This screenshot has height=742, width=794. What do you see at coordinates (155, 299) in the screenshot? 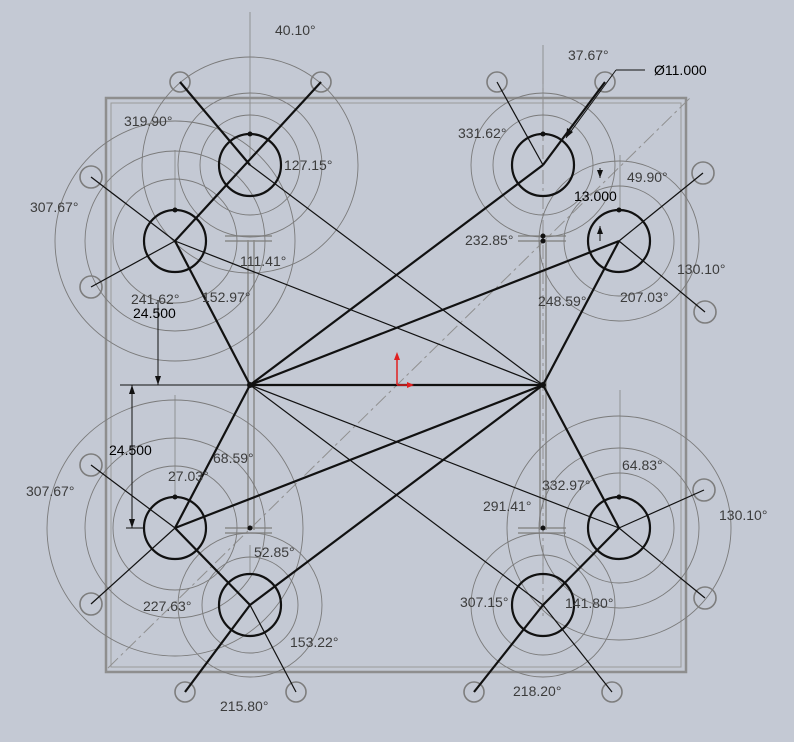
I see `angle-label: 241.62°` at bounding box center [155, 299].